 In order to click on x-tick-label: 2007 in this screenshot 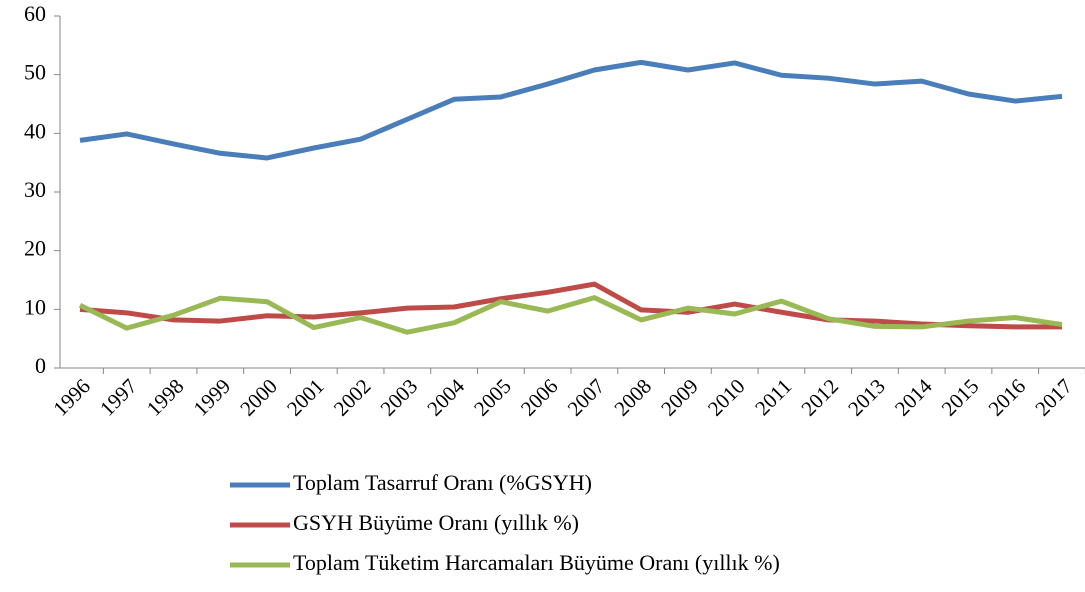, I will do `click(586, 397)`.